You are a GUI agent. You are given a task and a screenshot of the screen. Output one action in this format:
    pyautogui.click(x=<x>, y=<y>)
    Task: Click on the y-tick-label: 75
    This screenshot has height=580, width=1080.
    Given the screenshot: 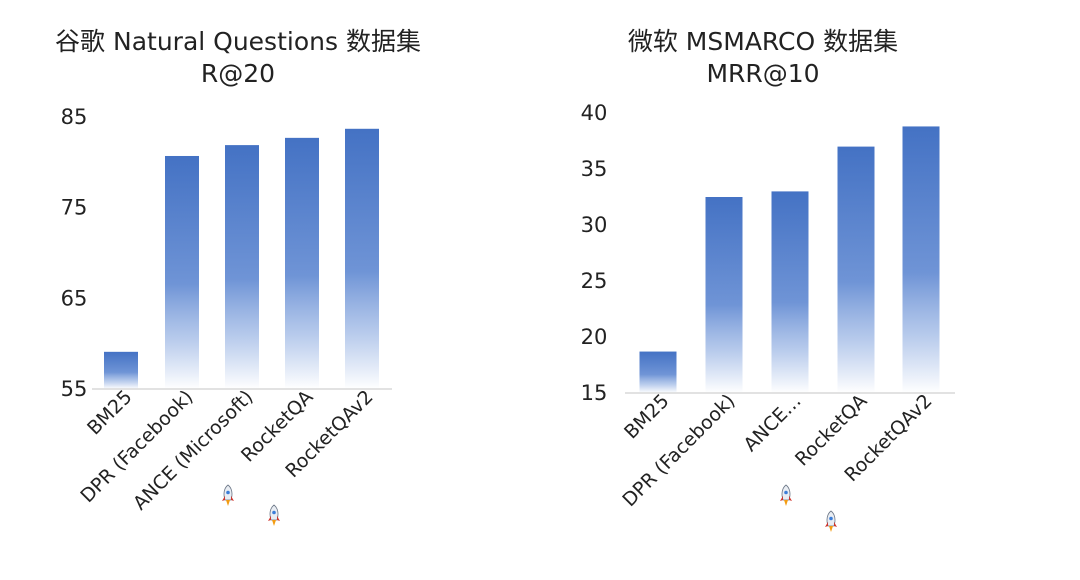 What is the action you would take?
    pyautogui.click(x=74, y=208)
    